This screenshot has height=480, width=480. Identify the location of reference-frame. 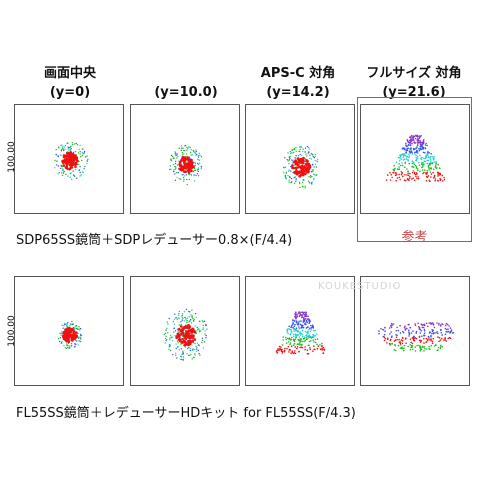
(414, 169).